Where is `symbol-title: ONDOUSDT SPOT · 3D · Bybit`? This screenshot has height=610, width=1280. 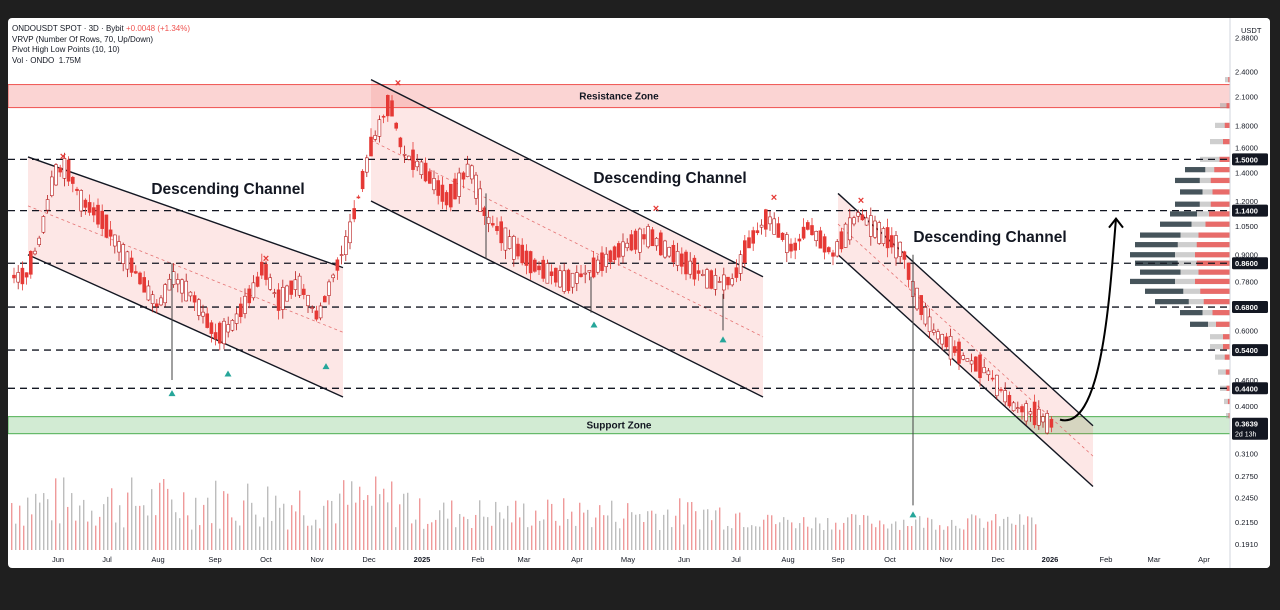
symbol-title: ONDOUSDT SPOT · 3D · Bybit is located at coordinates (68, 28).